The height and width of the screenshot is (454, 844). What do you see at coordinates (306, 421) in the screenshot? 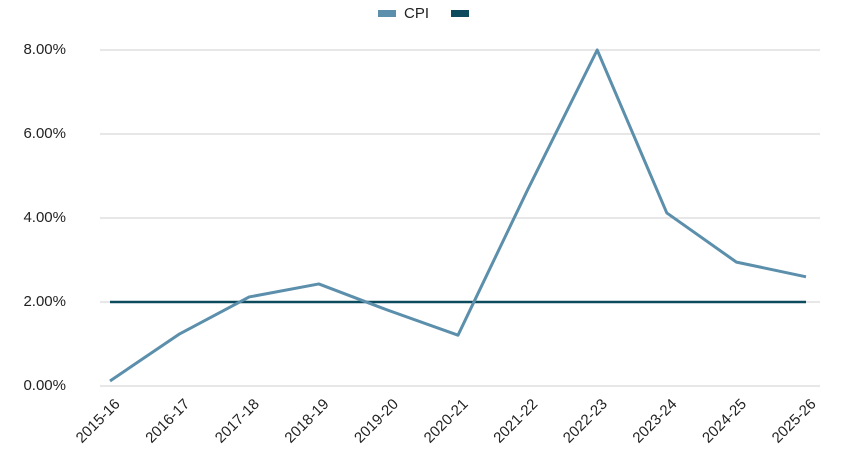
I see `x-tick-label: 2018-19` at bounding box center [306, 421].